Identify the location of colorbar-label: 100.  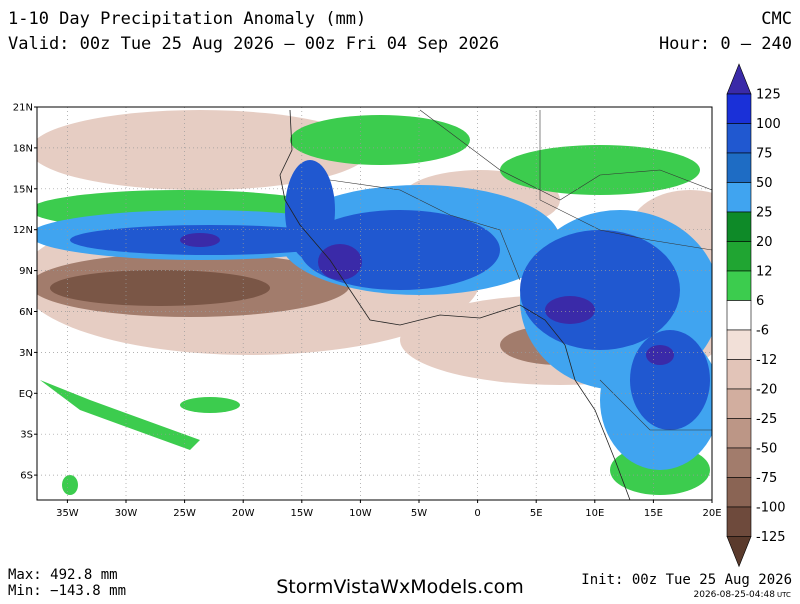
(768, 124).